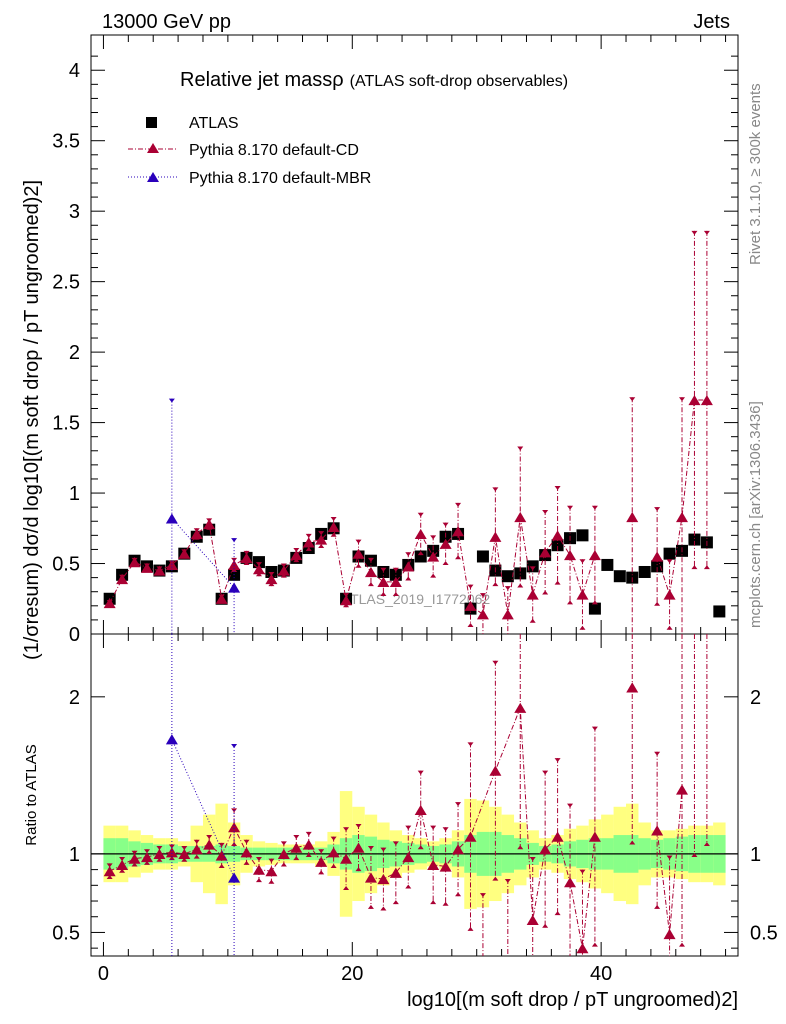  What do you see at coordinates (601, 974) in the screenshot?
I see `x-tick-label: 40` at bounding box center [601, 974].